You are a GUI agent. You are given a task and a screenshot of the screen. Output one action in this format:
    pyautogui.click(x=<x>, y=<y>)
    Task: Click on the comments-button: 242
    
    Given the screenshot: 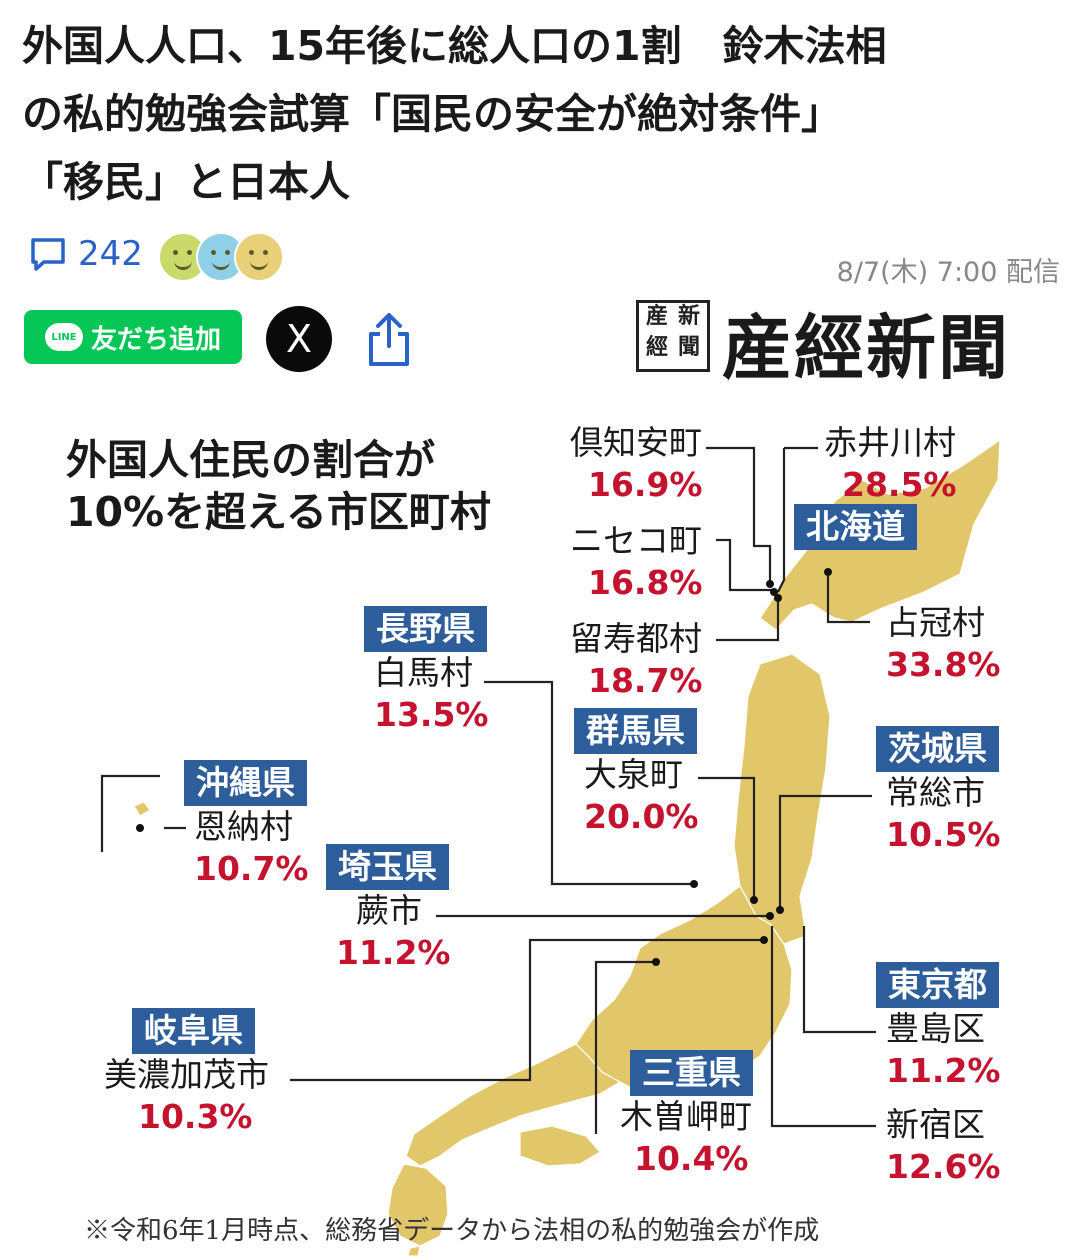 What is the action you would take?
    pyautogui.click(x=85, y=254)
    